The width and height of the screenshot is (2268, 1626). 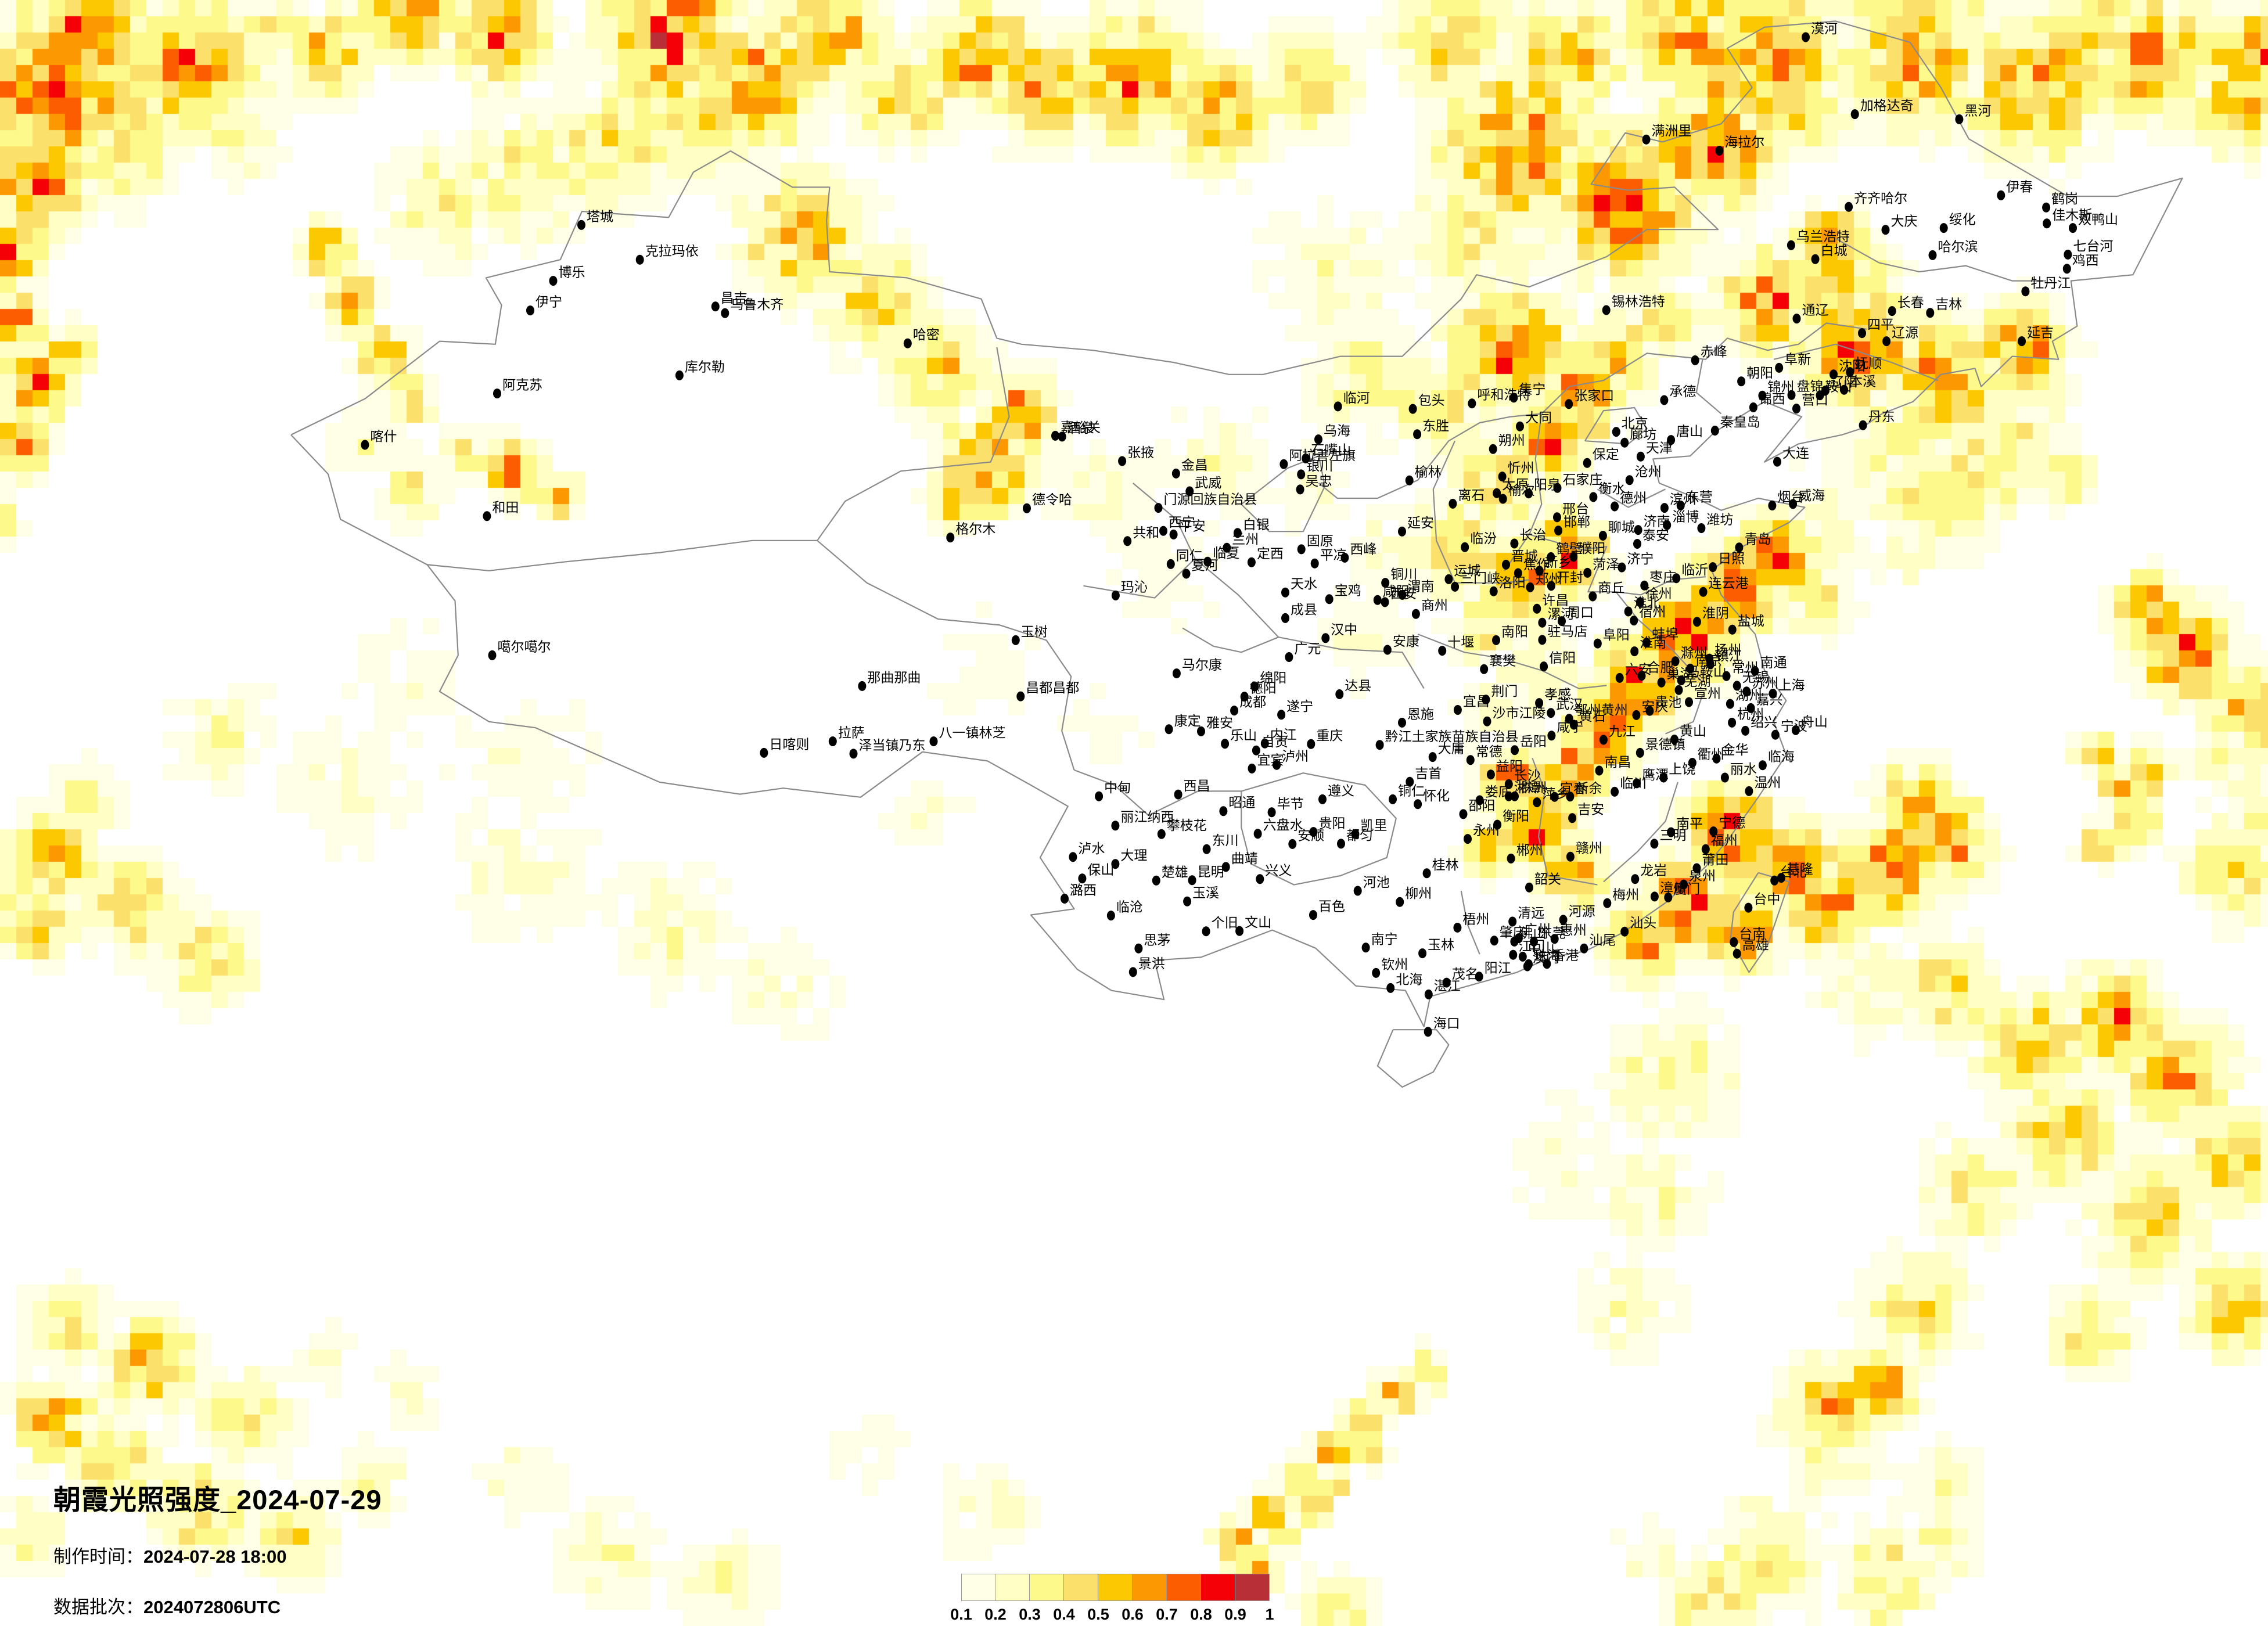 I want to click on city-label: 镇江, so click(x=1729, y=656).